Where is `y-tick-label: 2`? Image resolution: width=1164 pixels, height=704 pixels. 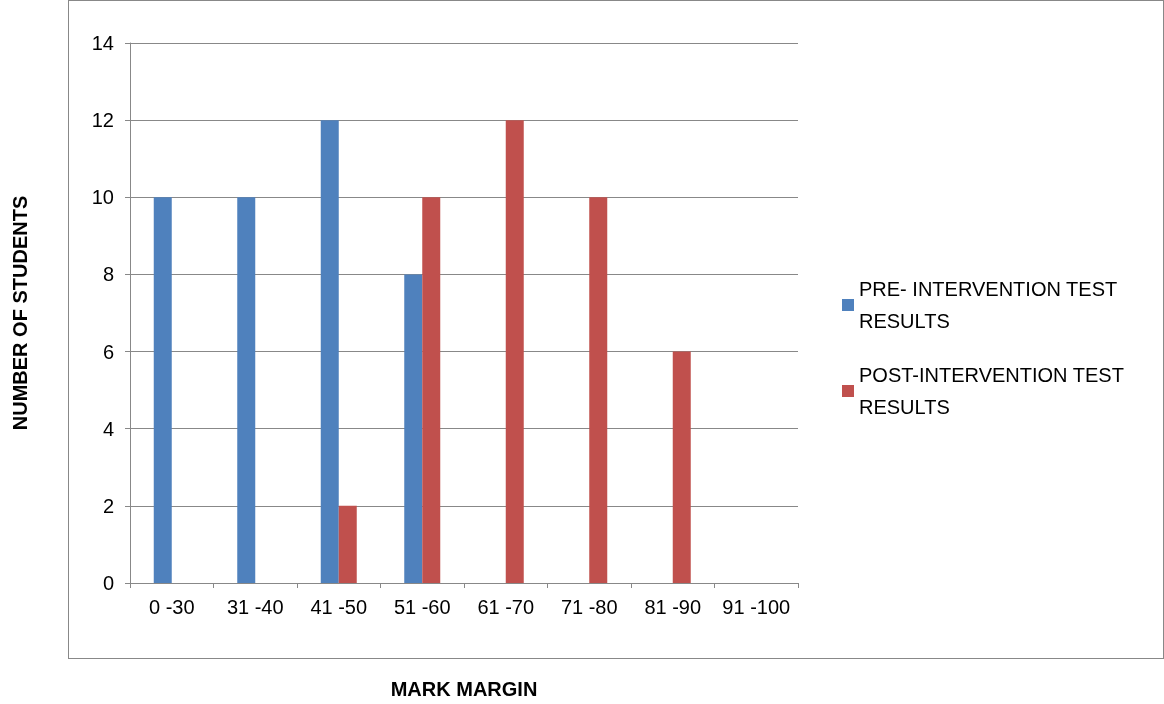 y-tick-label: 2 is located at coordinates (108, 505).